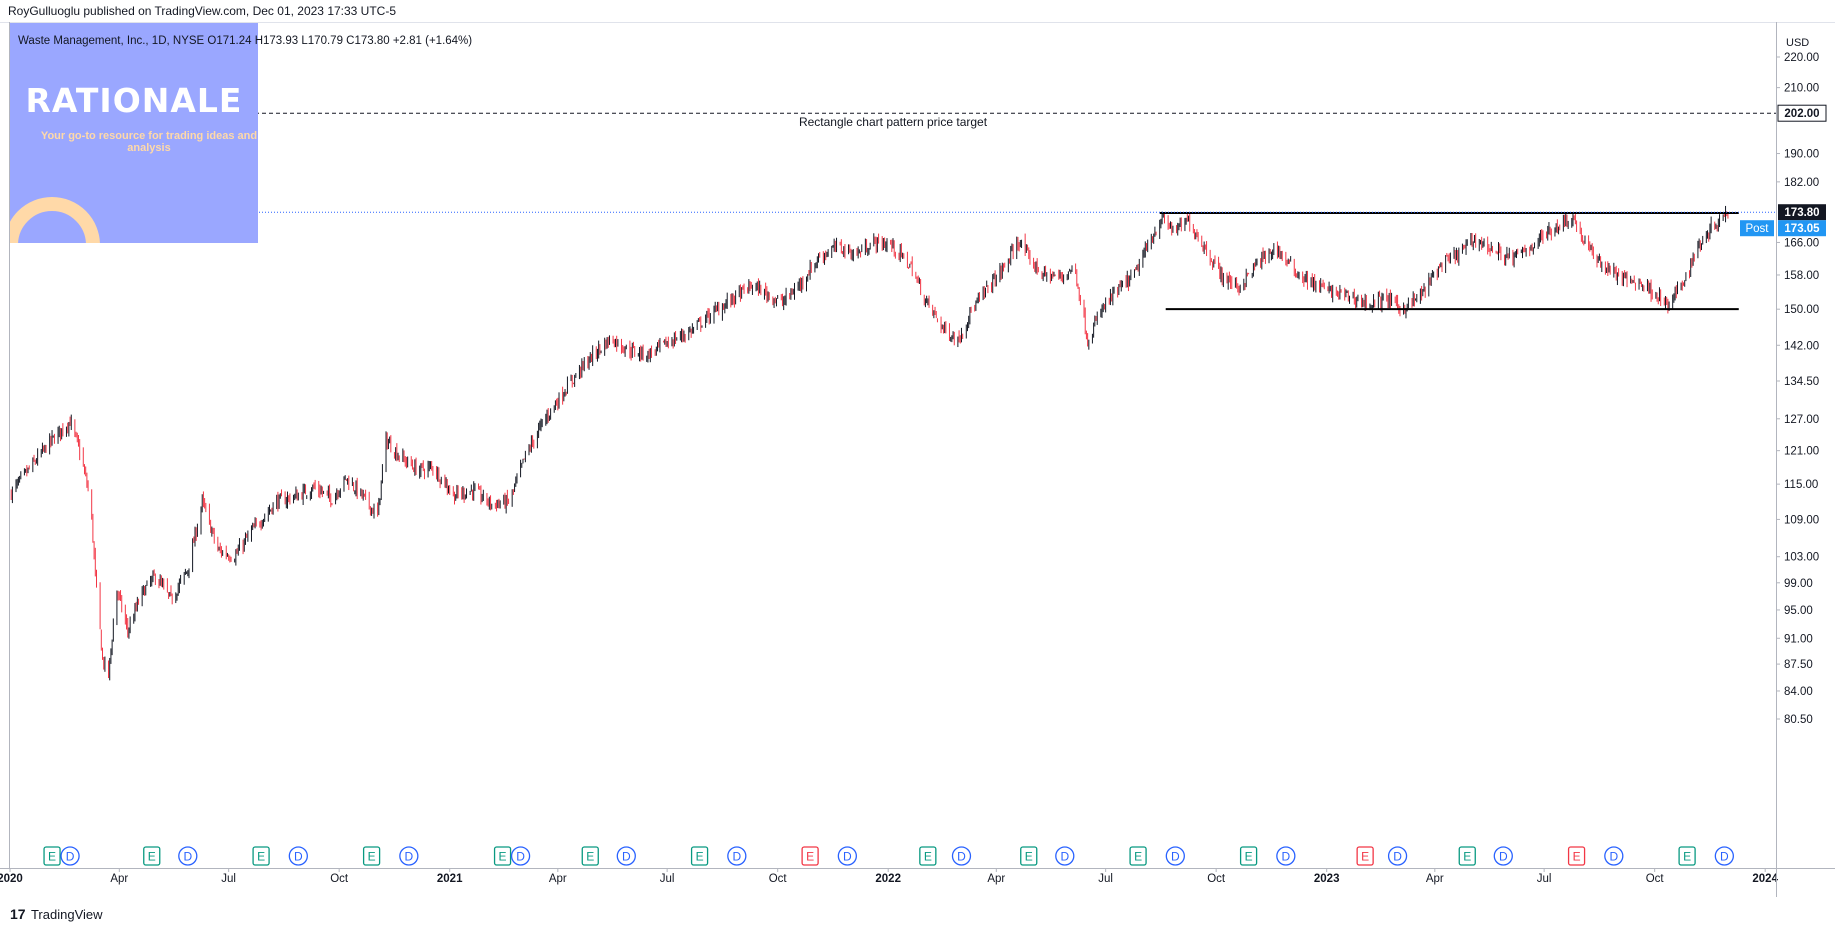 Image resolution: width=1835 pixels, height=931 pixels. What do you see at coordinates (1801, 58) in the screenshot?
I see `y-tick-label: 220.00` at bounding box center [1801, 58].